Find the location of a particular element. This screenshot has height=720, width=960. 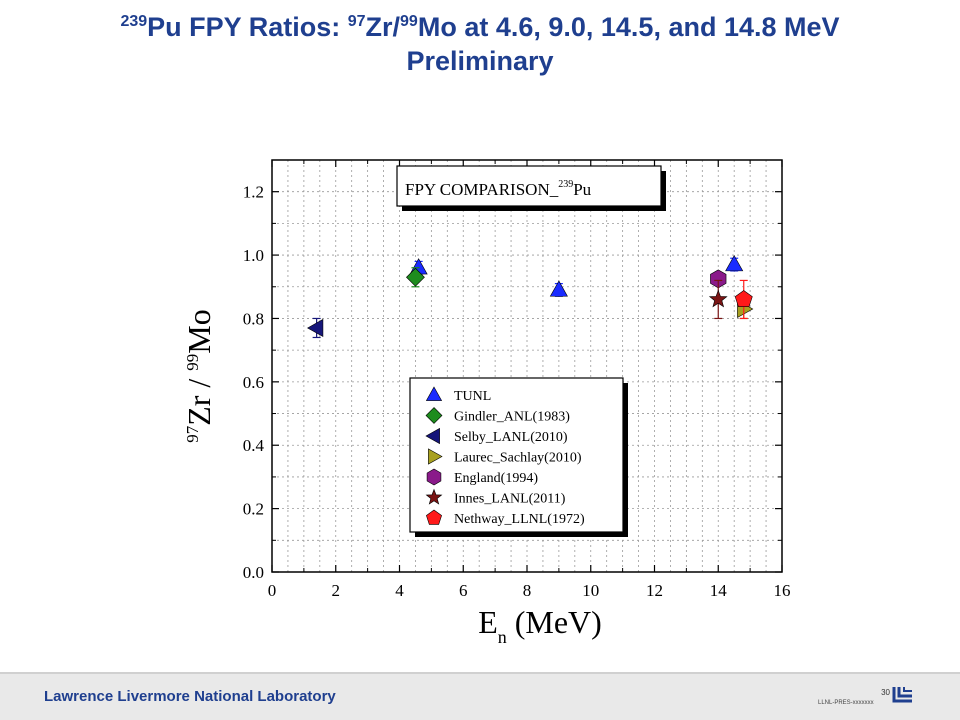

x-axis-label-sub: n is located at coordinates (502, 637).